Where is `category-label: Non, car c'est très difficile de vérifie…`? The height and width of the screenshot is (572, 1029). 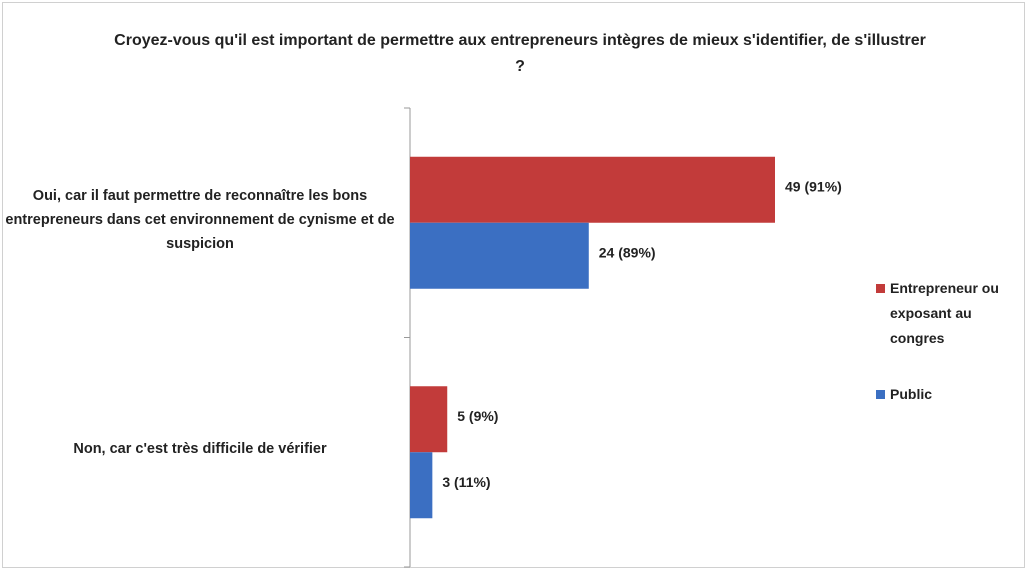
category-label: Non, car c'est très difficile de vérifie… is located at coordinates (200, 449).